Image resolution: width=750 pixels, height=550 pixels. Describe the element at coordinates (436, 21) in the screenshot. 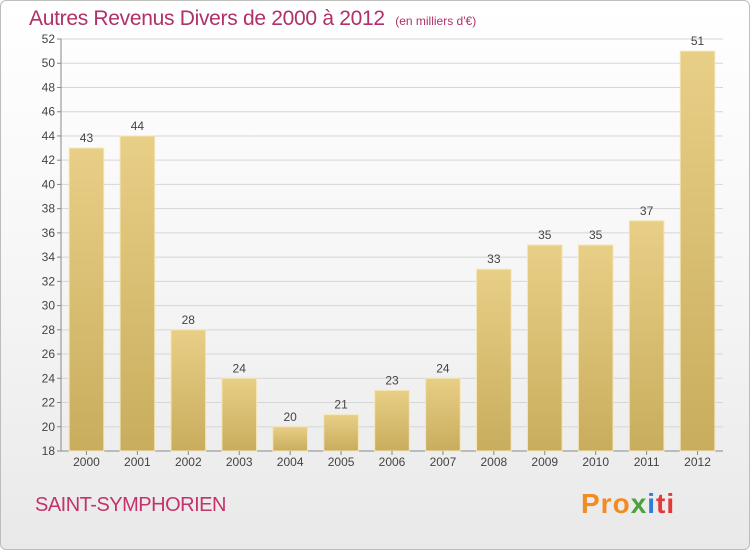

I see `chart-subtitle: (en milliers d'€)` at that location.